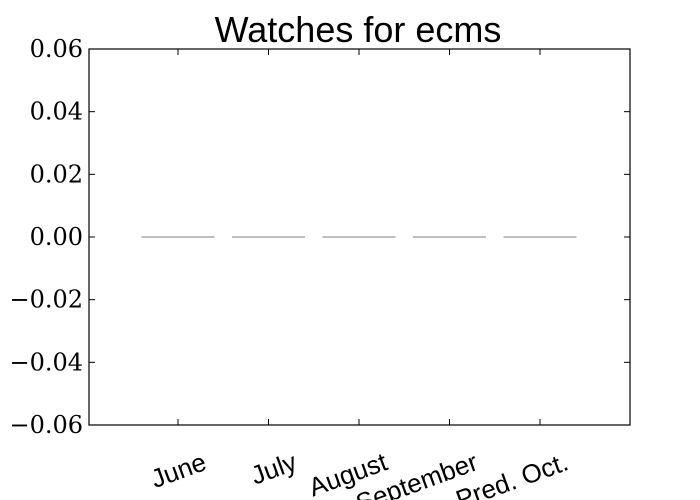 The height and width of the screenshot is (500, 700). Describe the element at coordinates (56, 174) in the screenshot. I see `y-tick-label: 0.02` at that location.